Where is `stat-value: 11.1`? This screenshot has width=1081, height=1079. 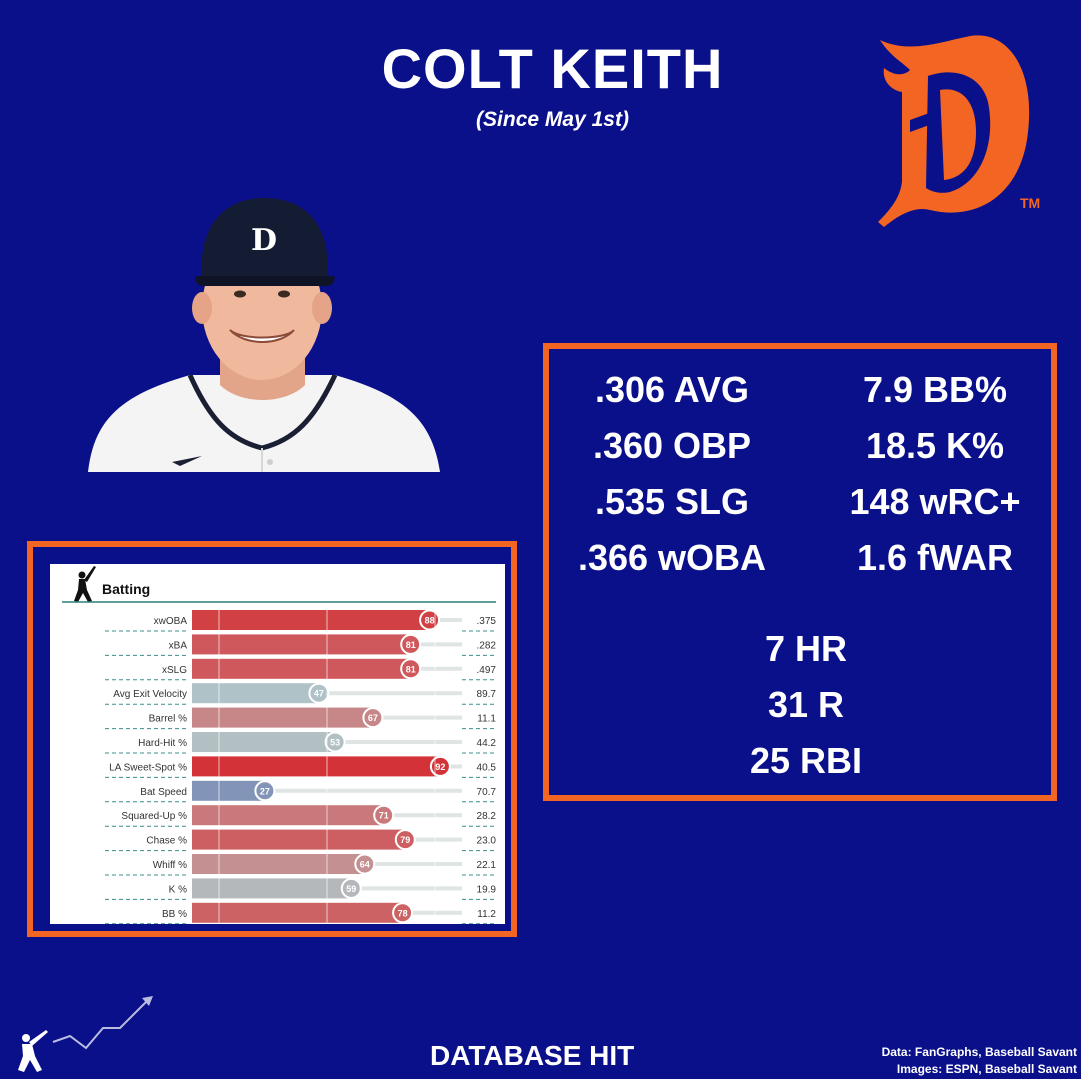 stat-value: 11.1 is located at coordinates (486, 719).